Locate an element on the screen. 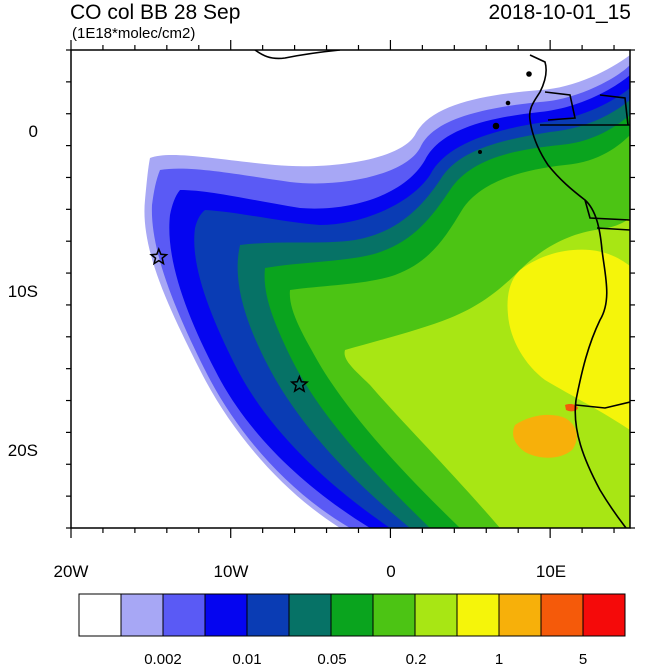 The image size is (650, 667). colorbar-label-3: 0.2 is located at coordinates (416, 659).